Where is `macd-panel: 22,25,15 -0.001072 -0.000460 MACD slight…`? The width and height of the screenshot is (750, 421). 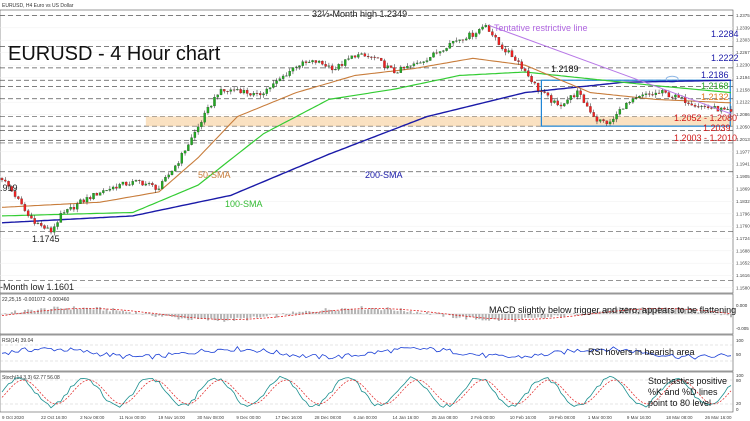 macd-panel: 22,25,15 -0.001072 -0.000460 MACD slight… is located at coordinates (374, 314).